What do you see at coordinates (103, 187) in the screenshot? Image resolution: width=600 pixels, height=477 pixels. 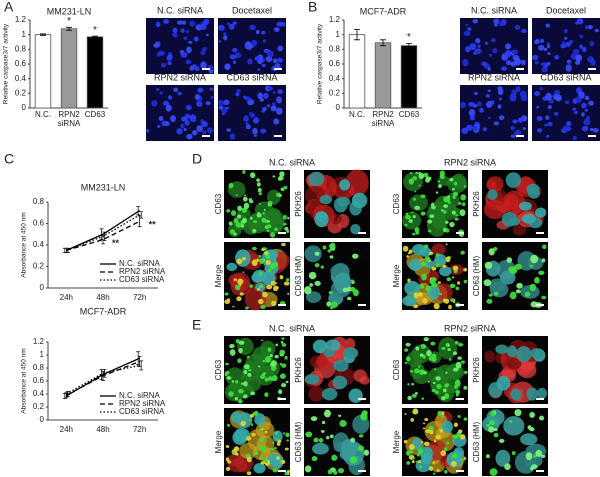 I see `chart-title: MM231-LN` at bounding box center [103, 187].